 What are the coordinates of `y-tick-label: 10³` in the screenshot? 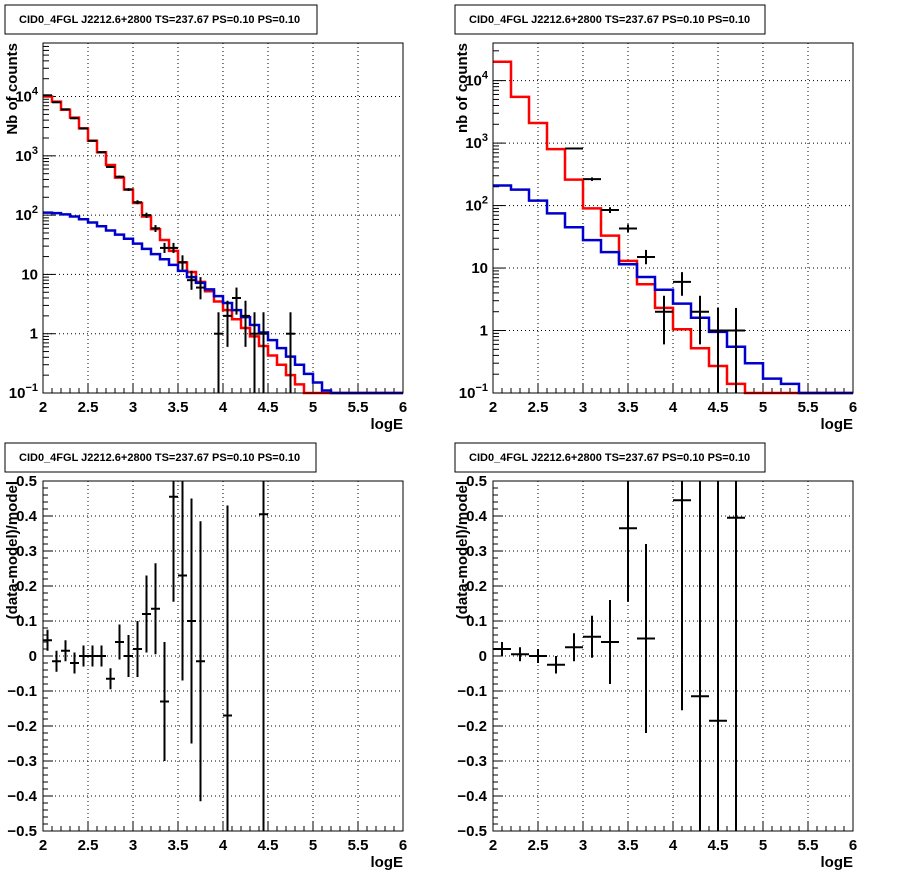 It's located at (26, 155).